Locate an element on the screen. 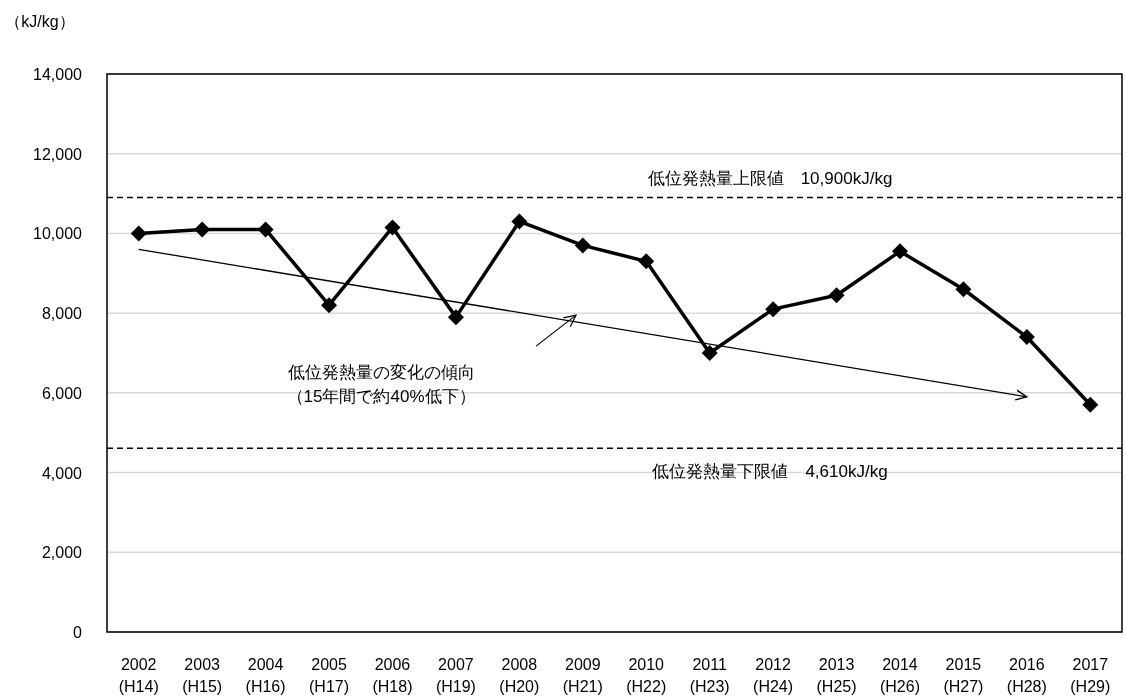 The height and width of the screenshot is (700, 1126). annotation: （15年間で約40%低下） is located at coordinates (381, 397).